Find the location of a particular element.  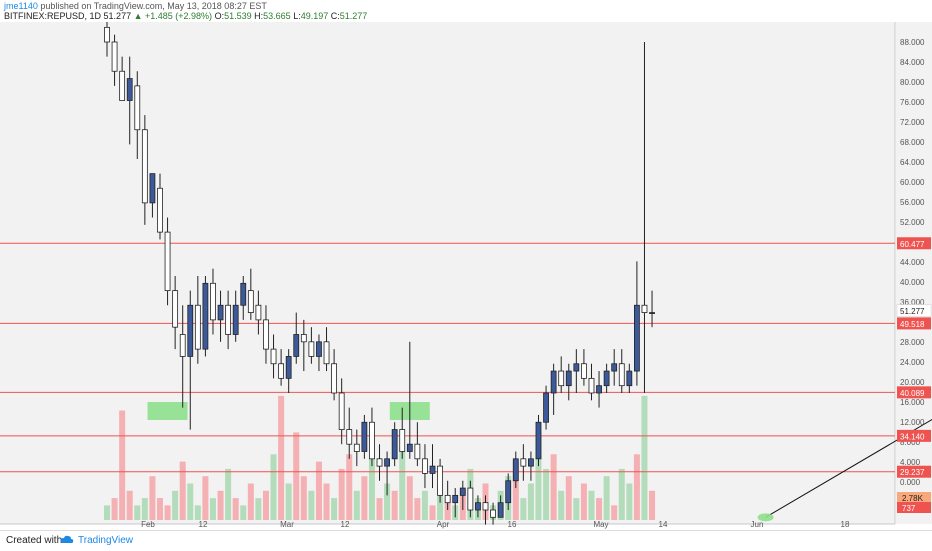

tradingview-brand: TradingView is located at coordinates (106, 540).